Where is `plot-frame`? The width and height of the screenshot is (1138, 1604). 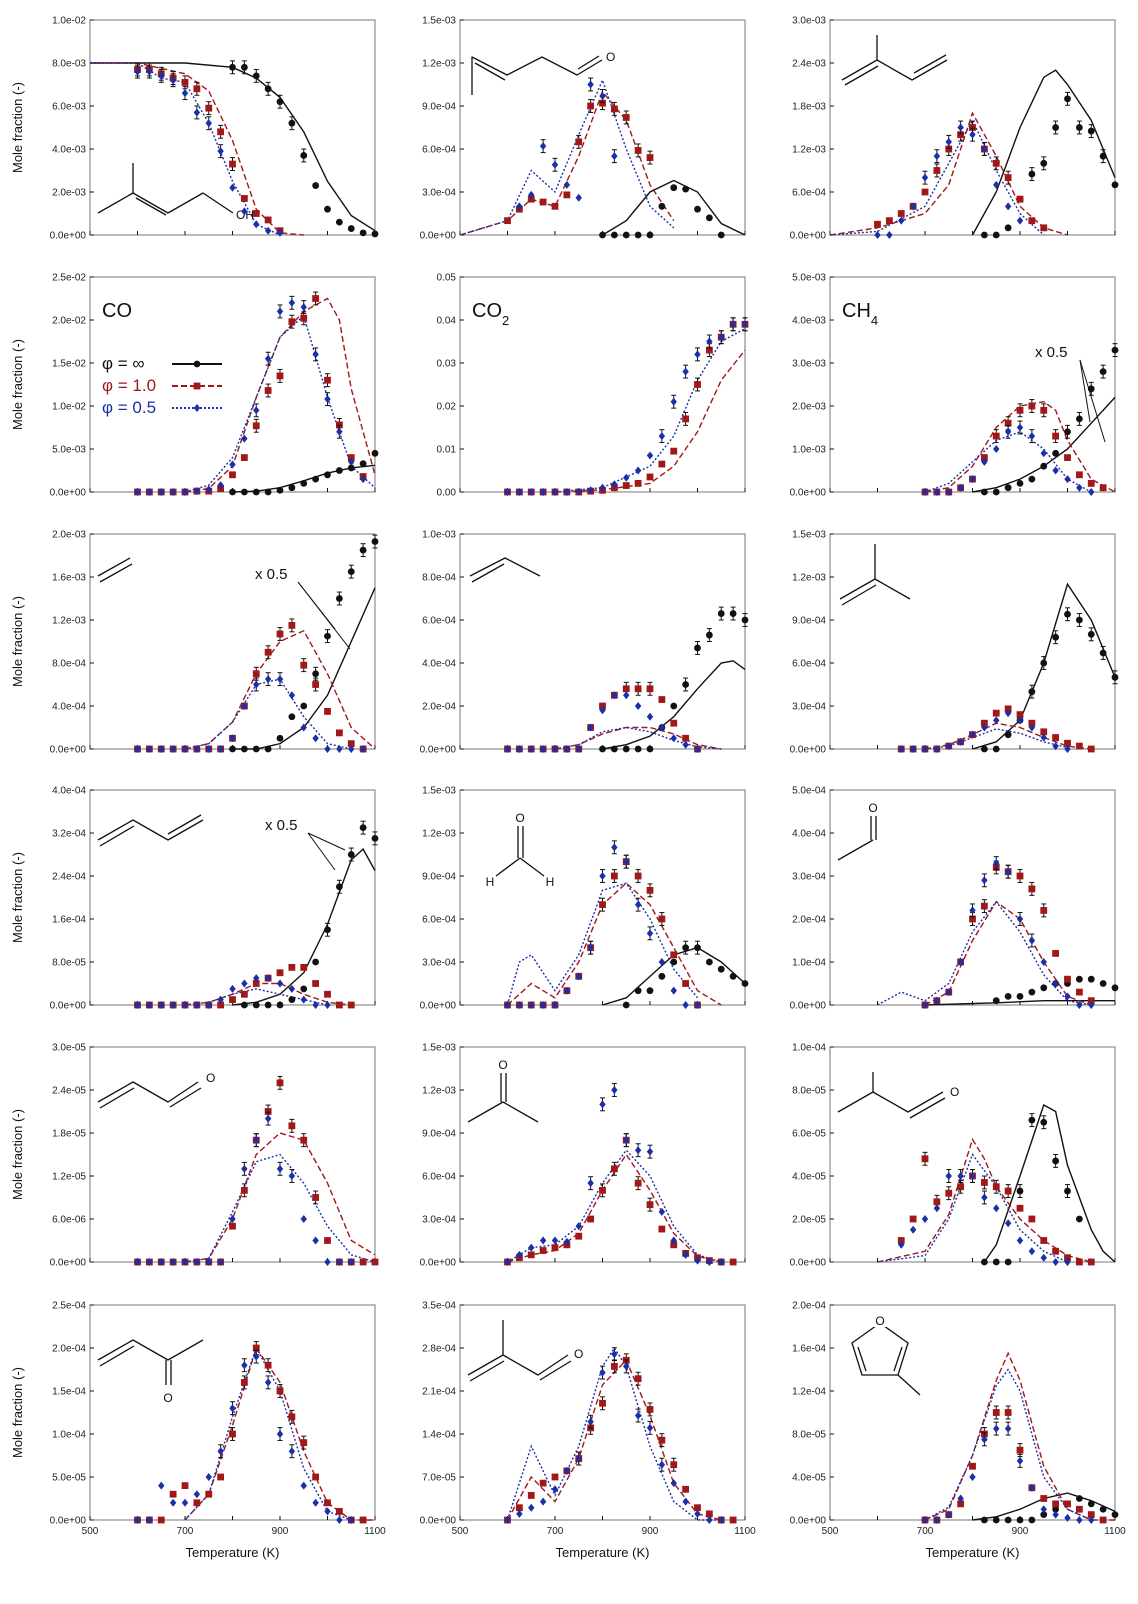
plot-frame is located at coordinates (602, 897).